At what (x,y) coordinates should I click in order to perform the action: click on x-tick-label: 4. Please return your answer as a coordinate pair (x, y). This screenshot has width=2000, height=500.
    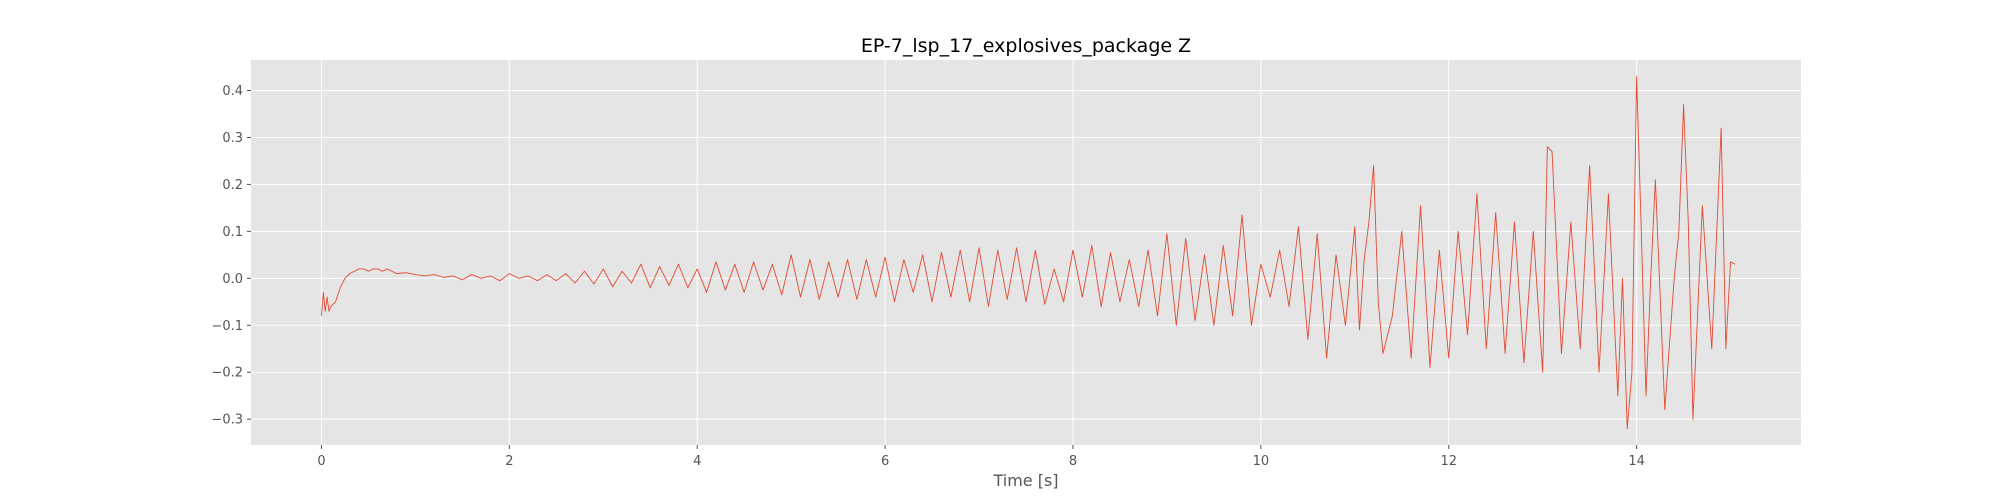
    Looking at the image, I should click on (697, 461).